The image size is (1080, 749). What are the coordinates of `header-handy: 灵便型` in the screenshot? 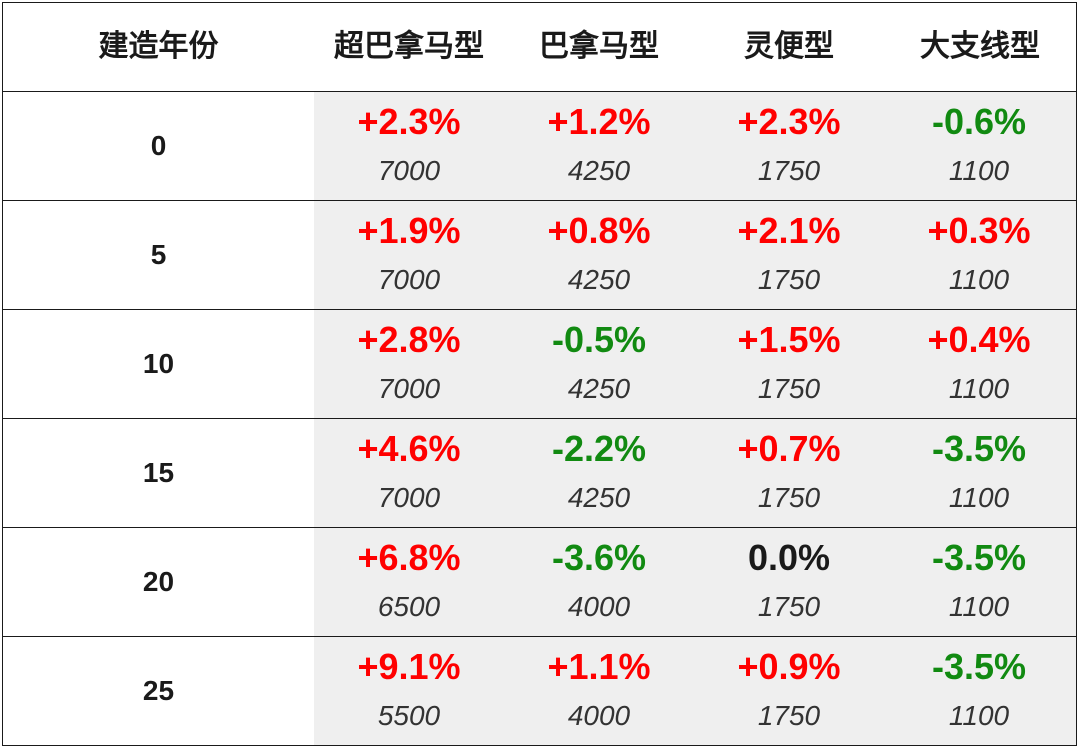 It's located at (789, 46).